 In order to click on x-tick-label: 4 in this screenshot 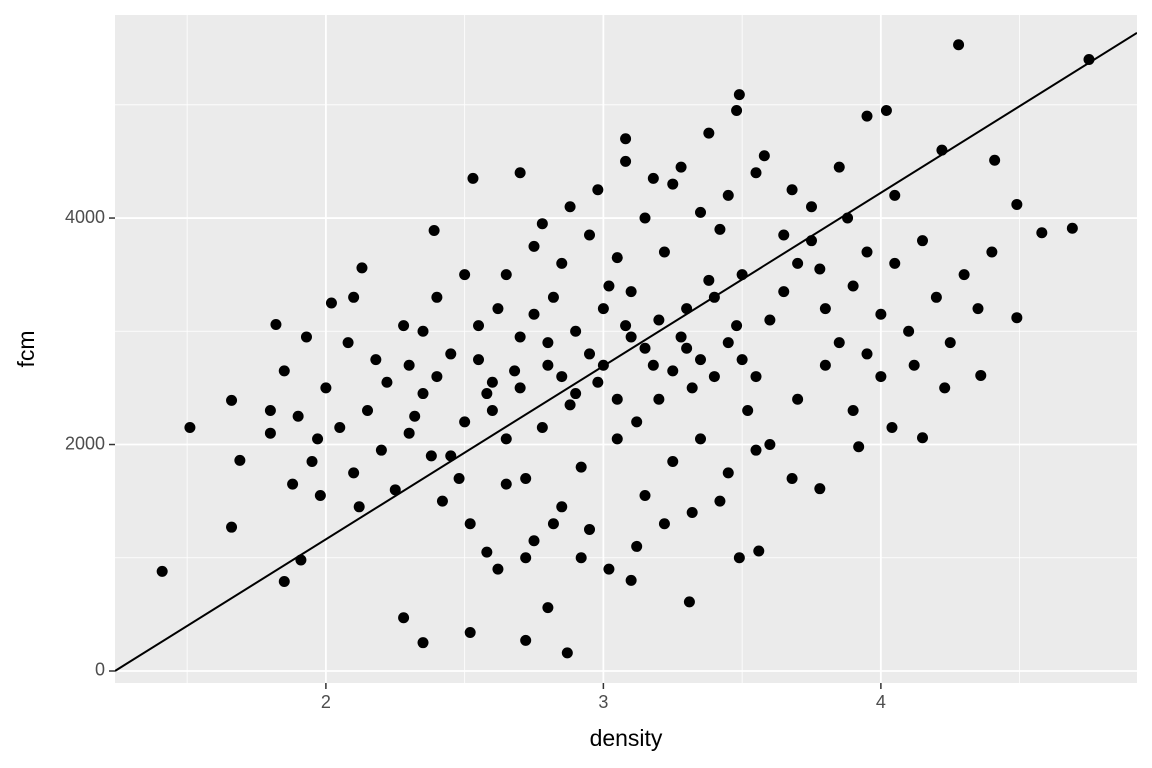, I will do `click(881, 702)`.